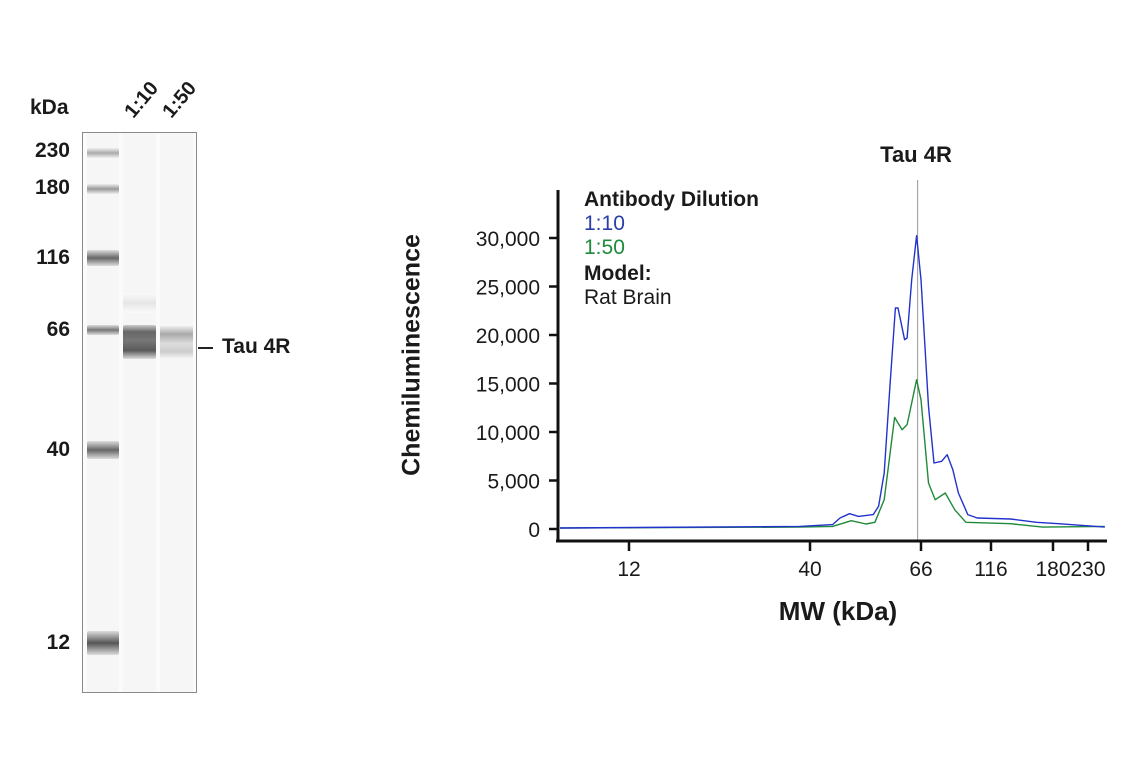 The width and height of the screenshot is (1141, 768). I want to click on x-tick-label: 180, so click(1052, 569).